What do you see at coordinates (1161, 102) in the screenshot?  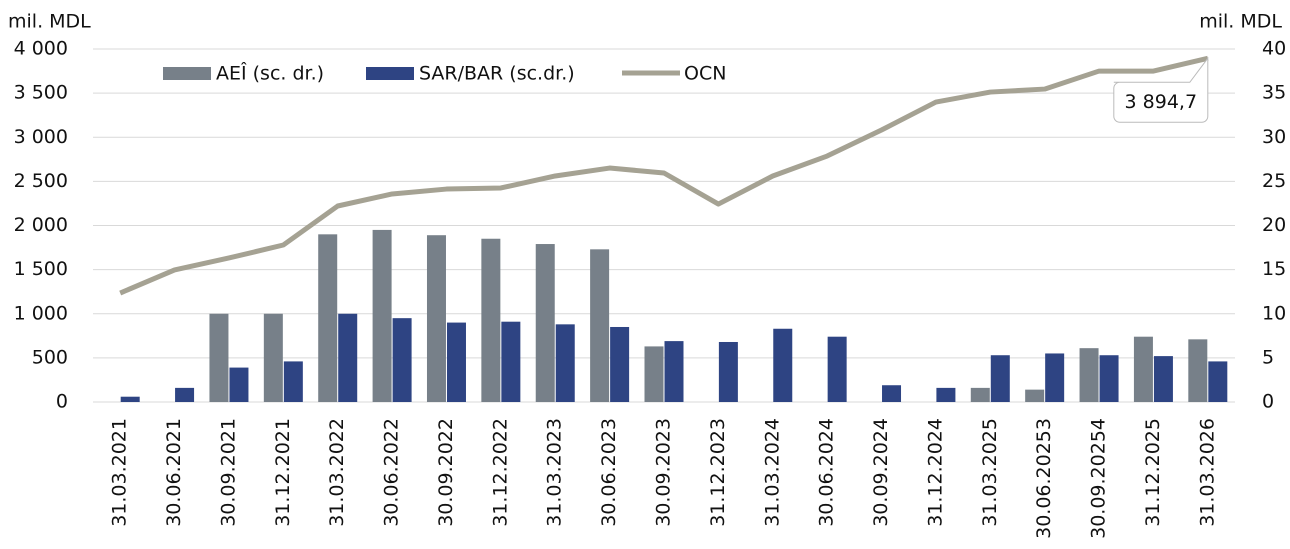 I see `data-label: 3 894,7` at bounding box center [1161, 102].